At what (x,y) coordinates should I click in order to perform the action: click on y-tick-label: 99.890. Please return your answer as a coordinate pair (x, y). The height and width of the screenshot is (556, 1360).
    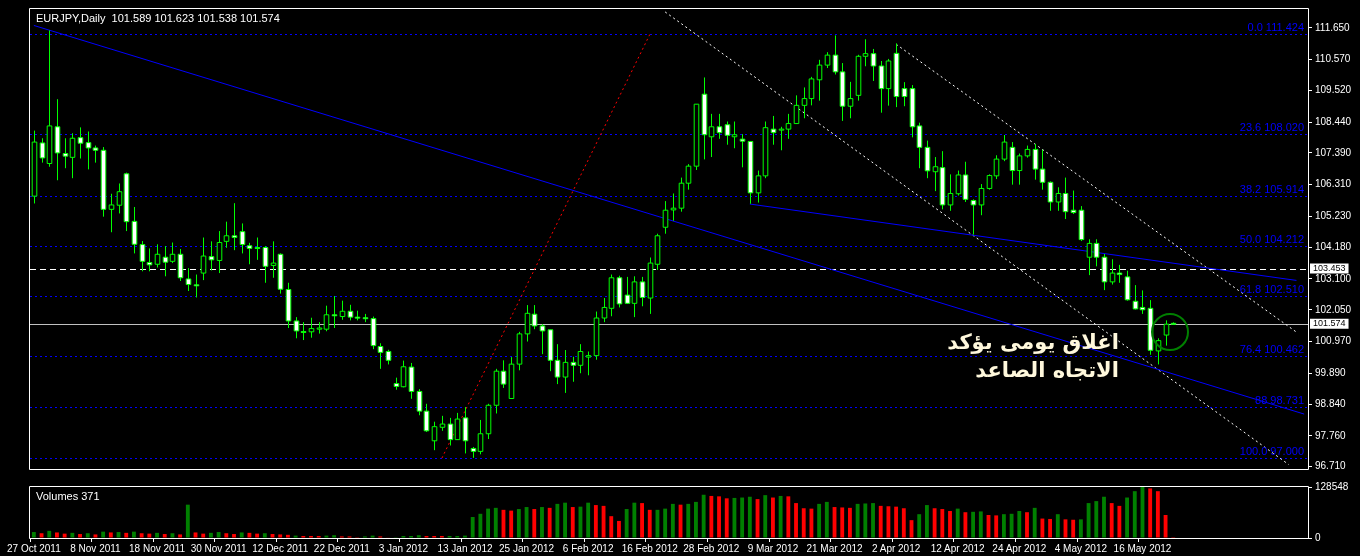
    Looking at the image, I should click on (1331, 372).